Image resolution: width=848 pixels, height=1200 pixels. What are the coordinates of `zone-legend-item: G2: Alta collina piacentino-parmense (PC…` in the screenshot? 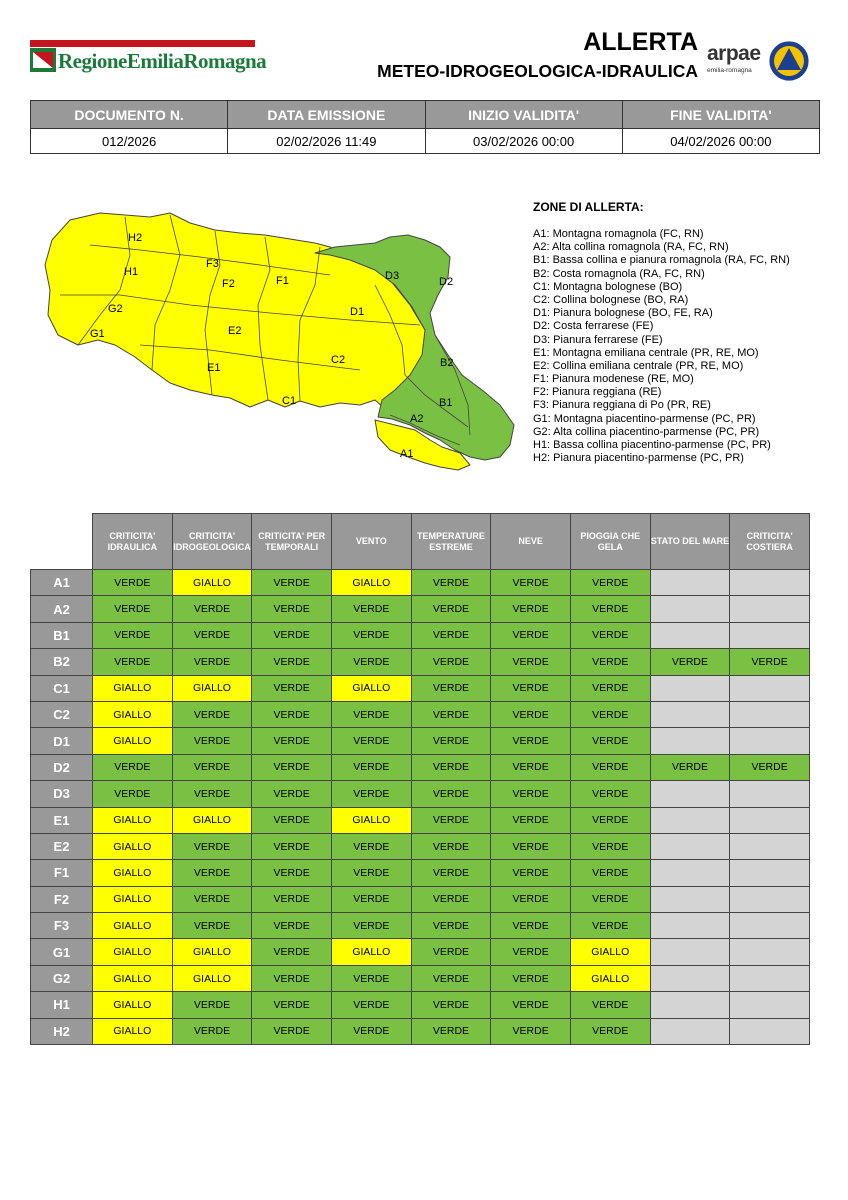 It's located at (646, 431).